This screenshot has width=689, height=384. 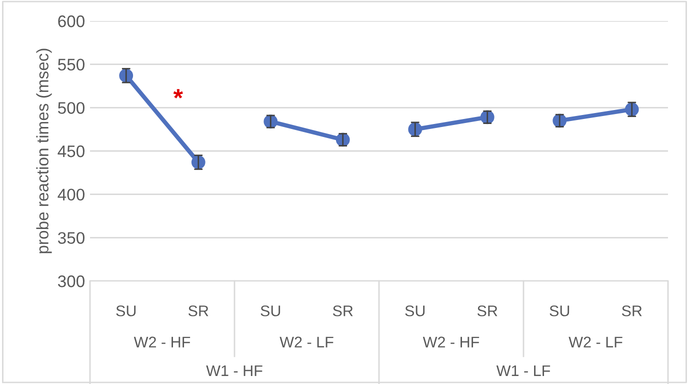 What do you see at coordinates (234, 370) in the screenshot?
I see `text: W1 - HF` at bounding box center [234, 370].